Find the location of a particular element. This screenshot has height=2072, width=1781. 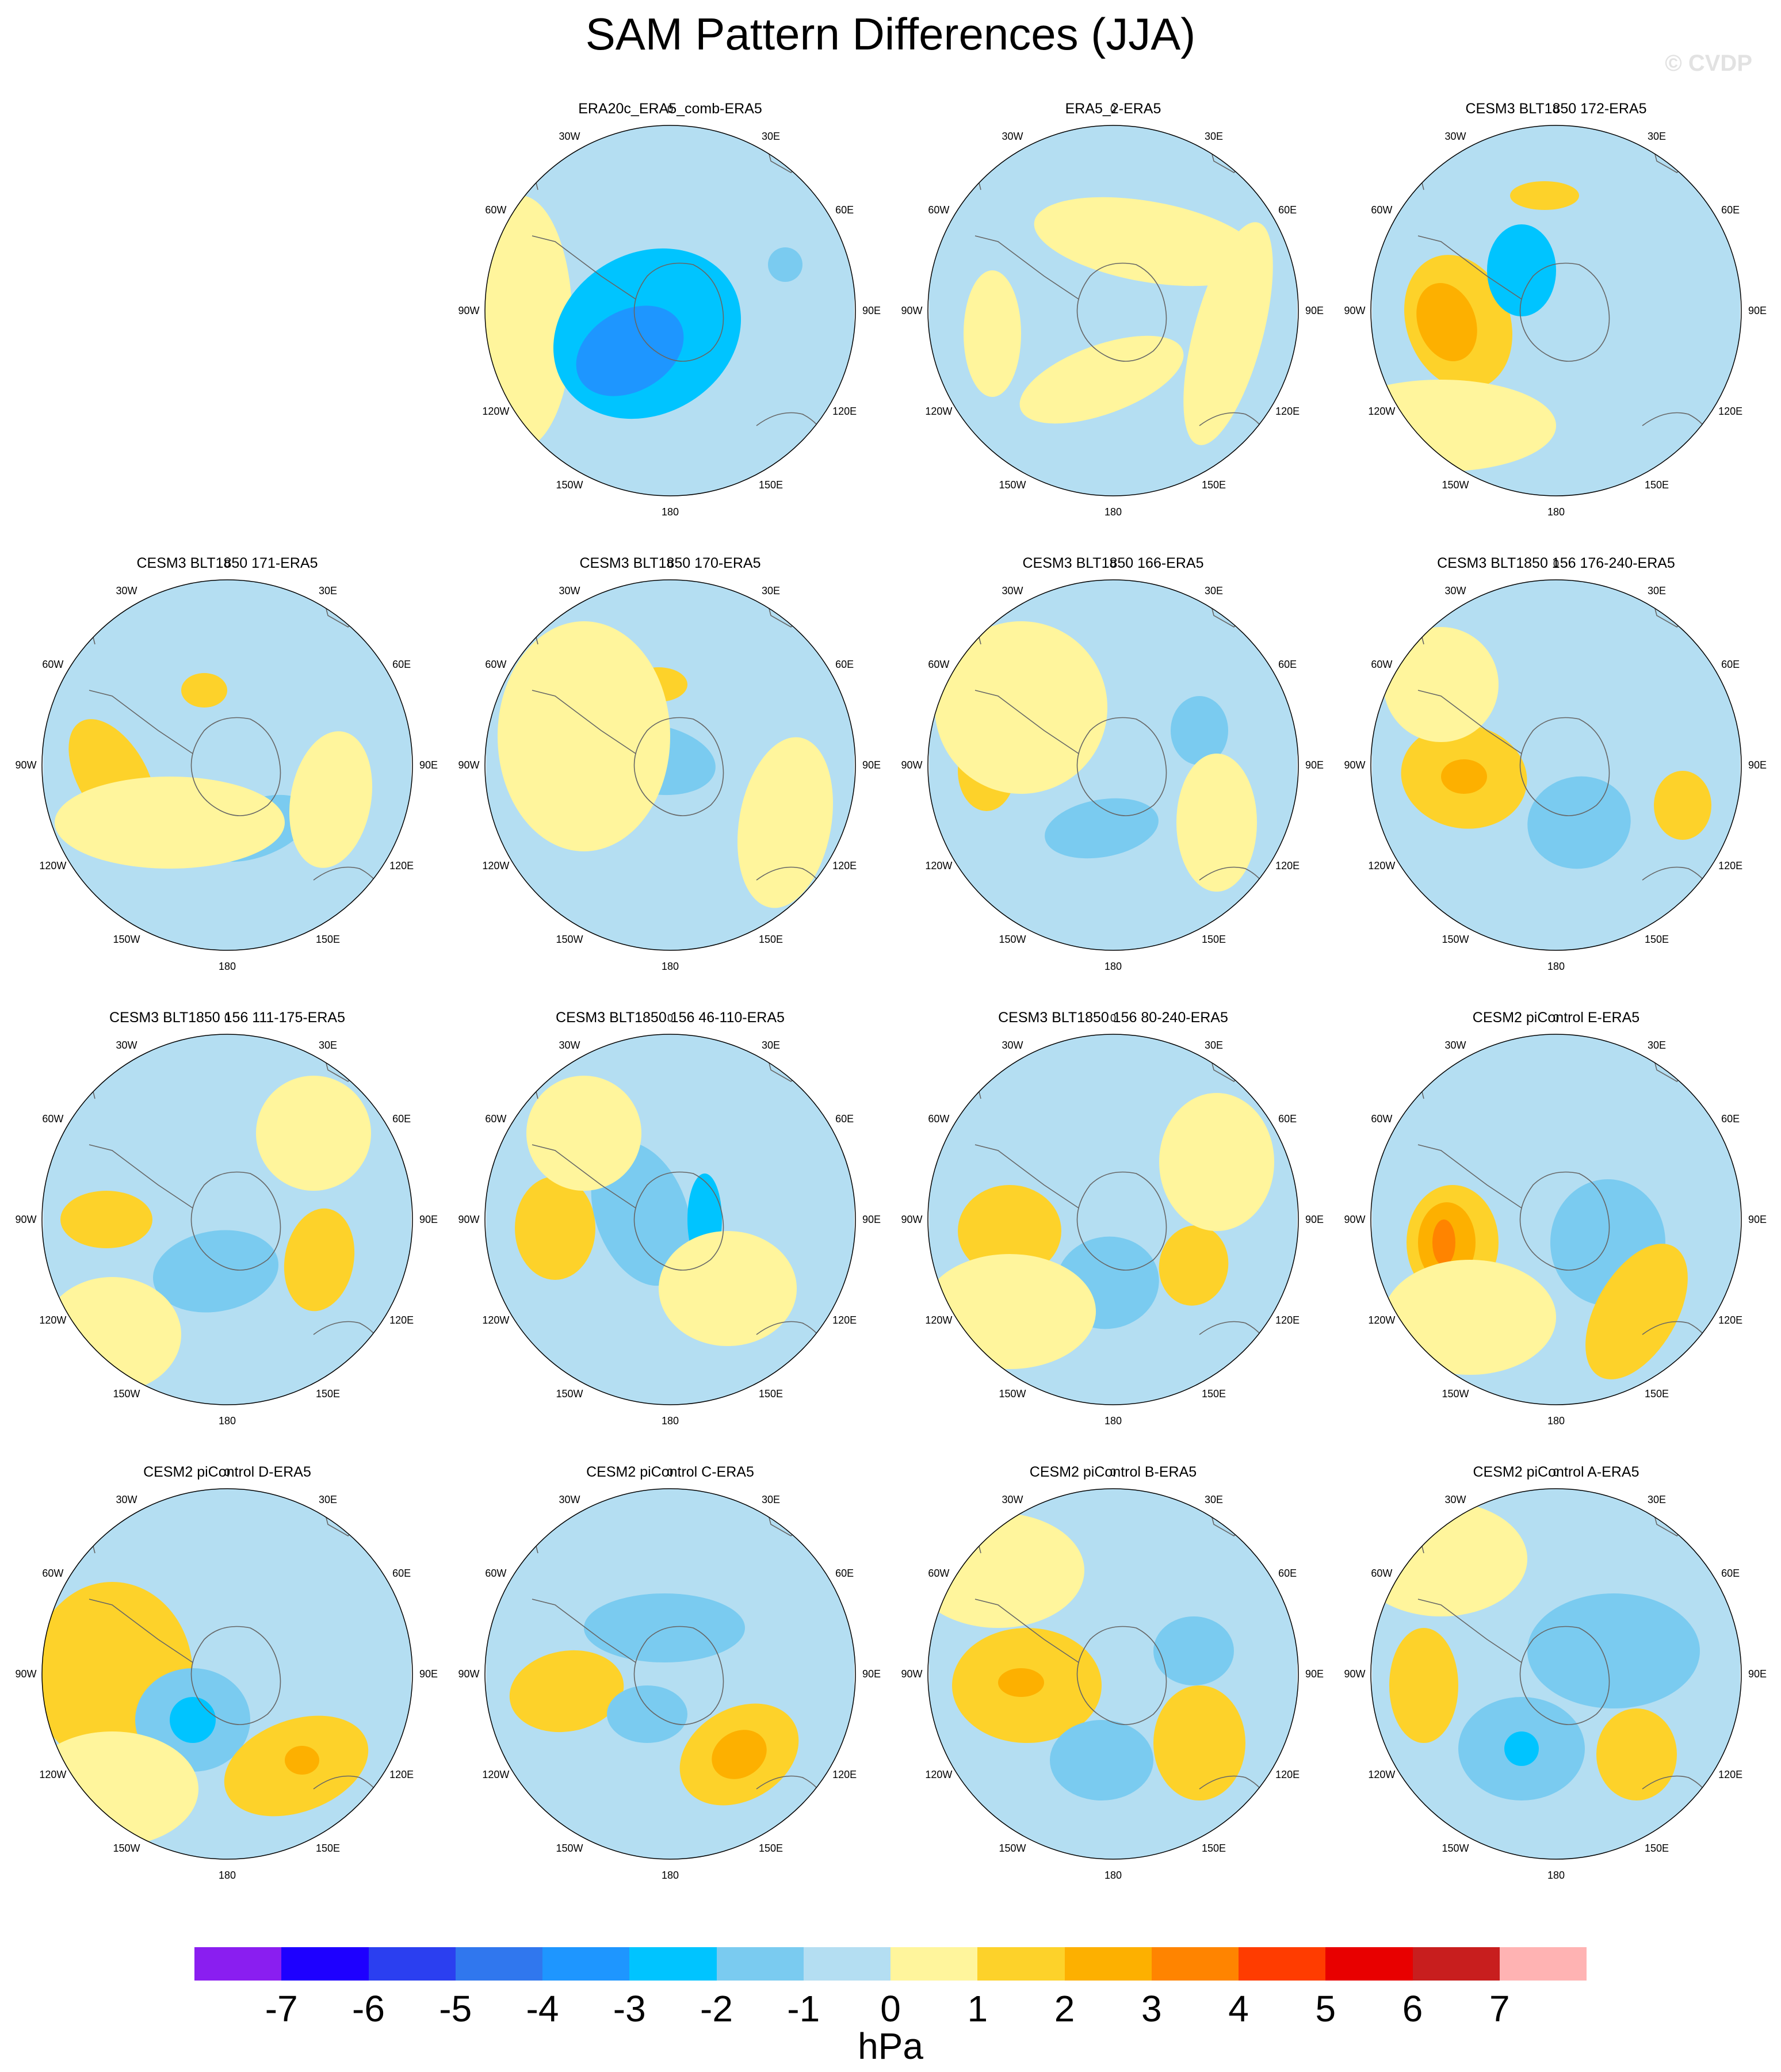

watermark: © CVDP is located at coordinates (1708, 64).